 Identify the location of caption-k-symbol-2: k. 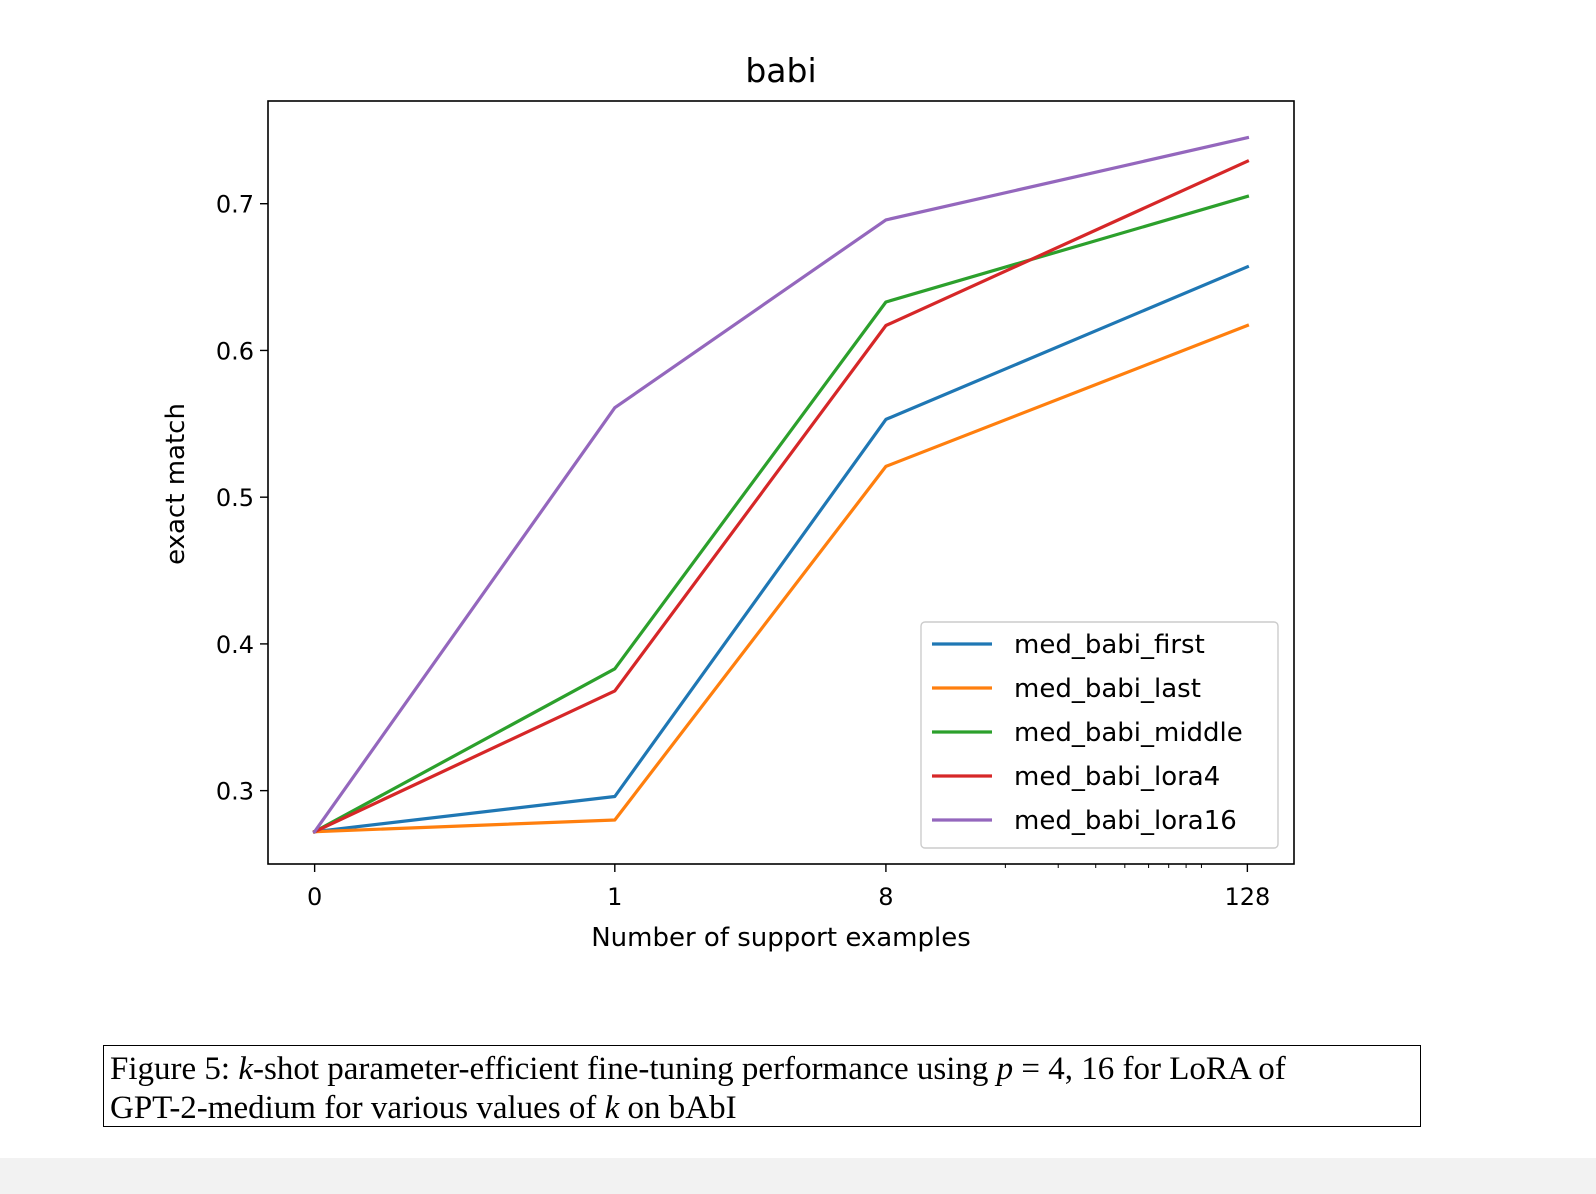
(612, 1108).